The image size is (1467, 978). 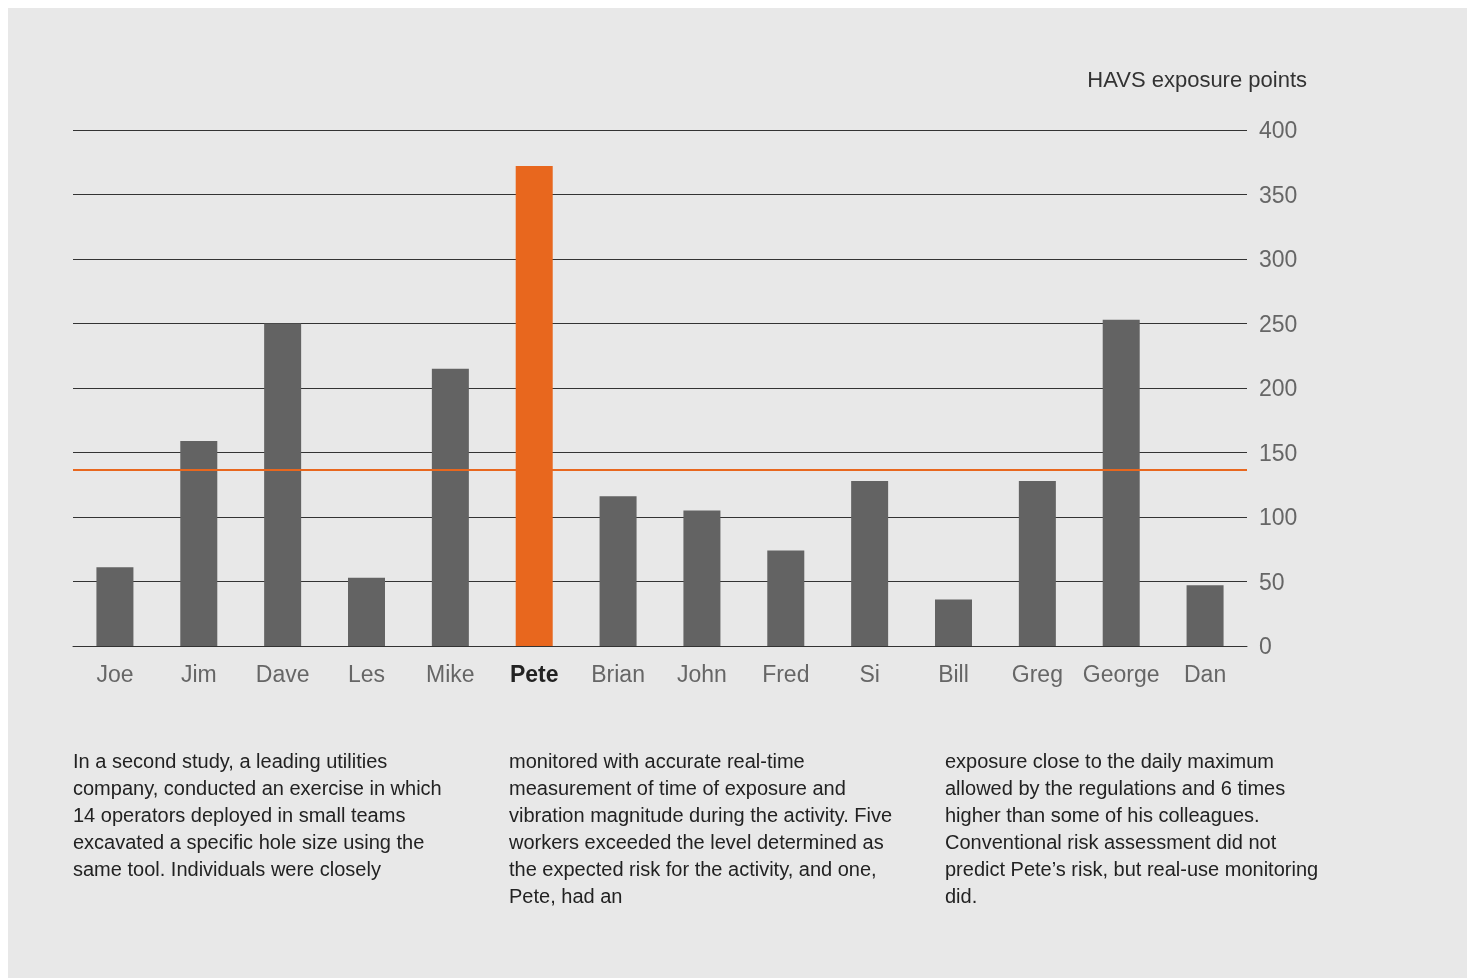 I want to click on y-tick-label: 0, so click(x=1265, y=646).